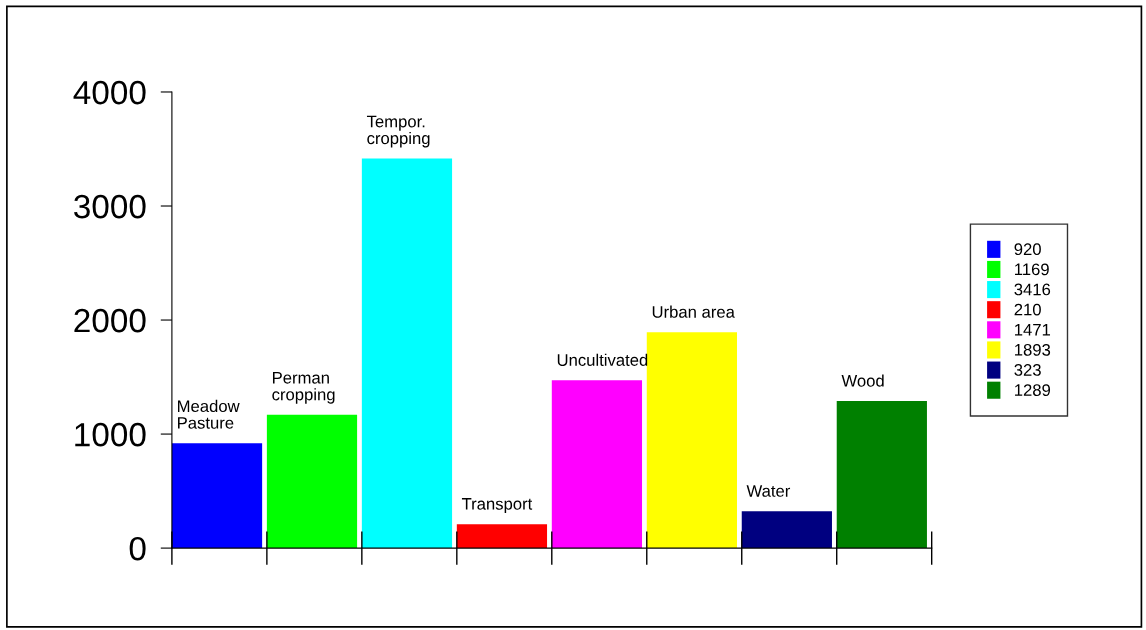 The height and width of the screenshot is (630, 1146). What do you see at coordinates (1033, 349) in the screenshot?
I see `legend-label: 1893` at bounding box center [1033, 349].